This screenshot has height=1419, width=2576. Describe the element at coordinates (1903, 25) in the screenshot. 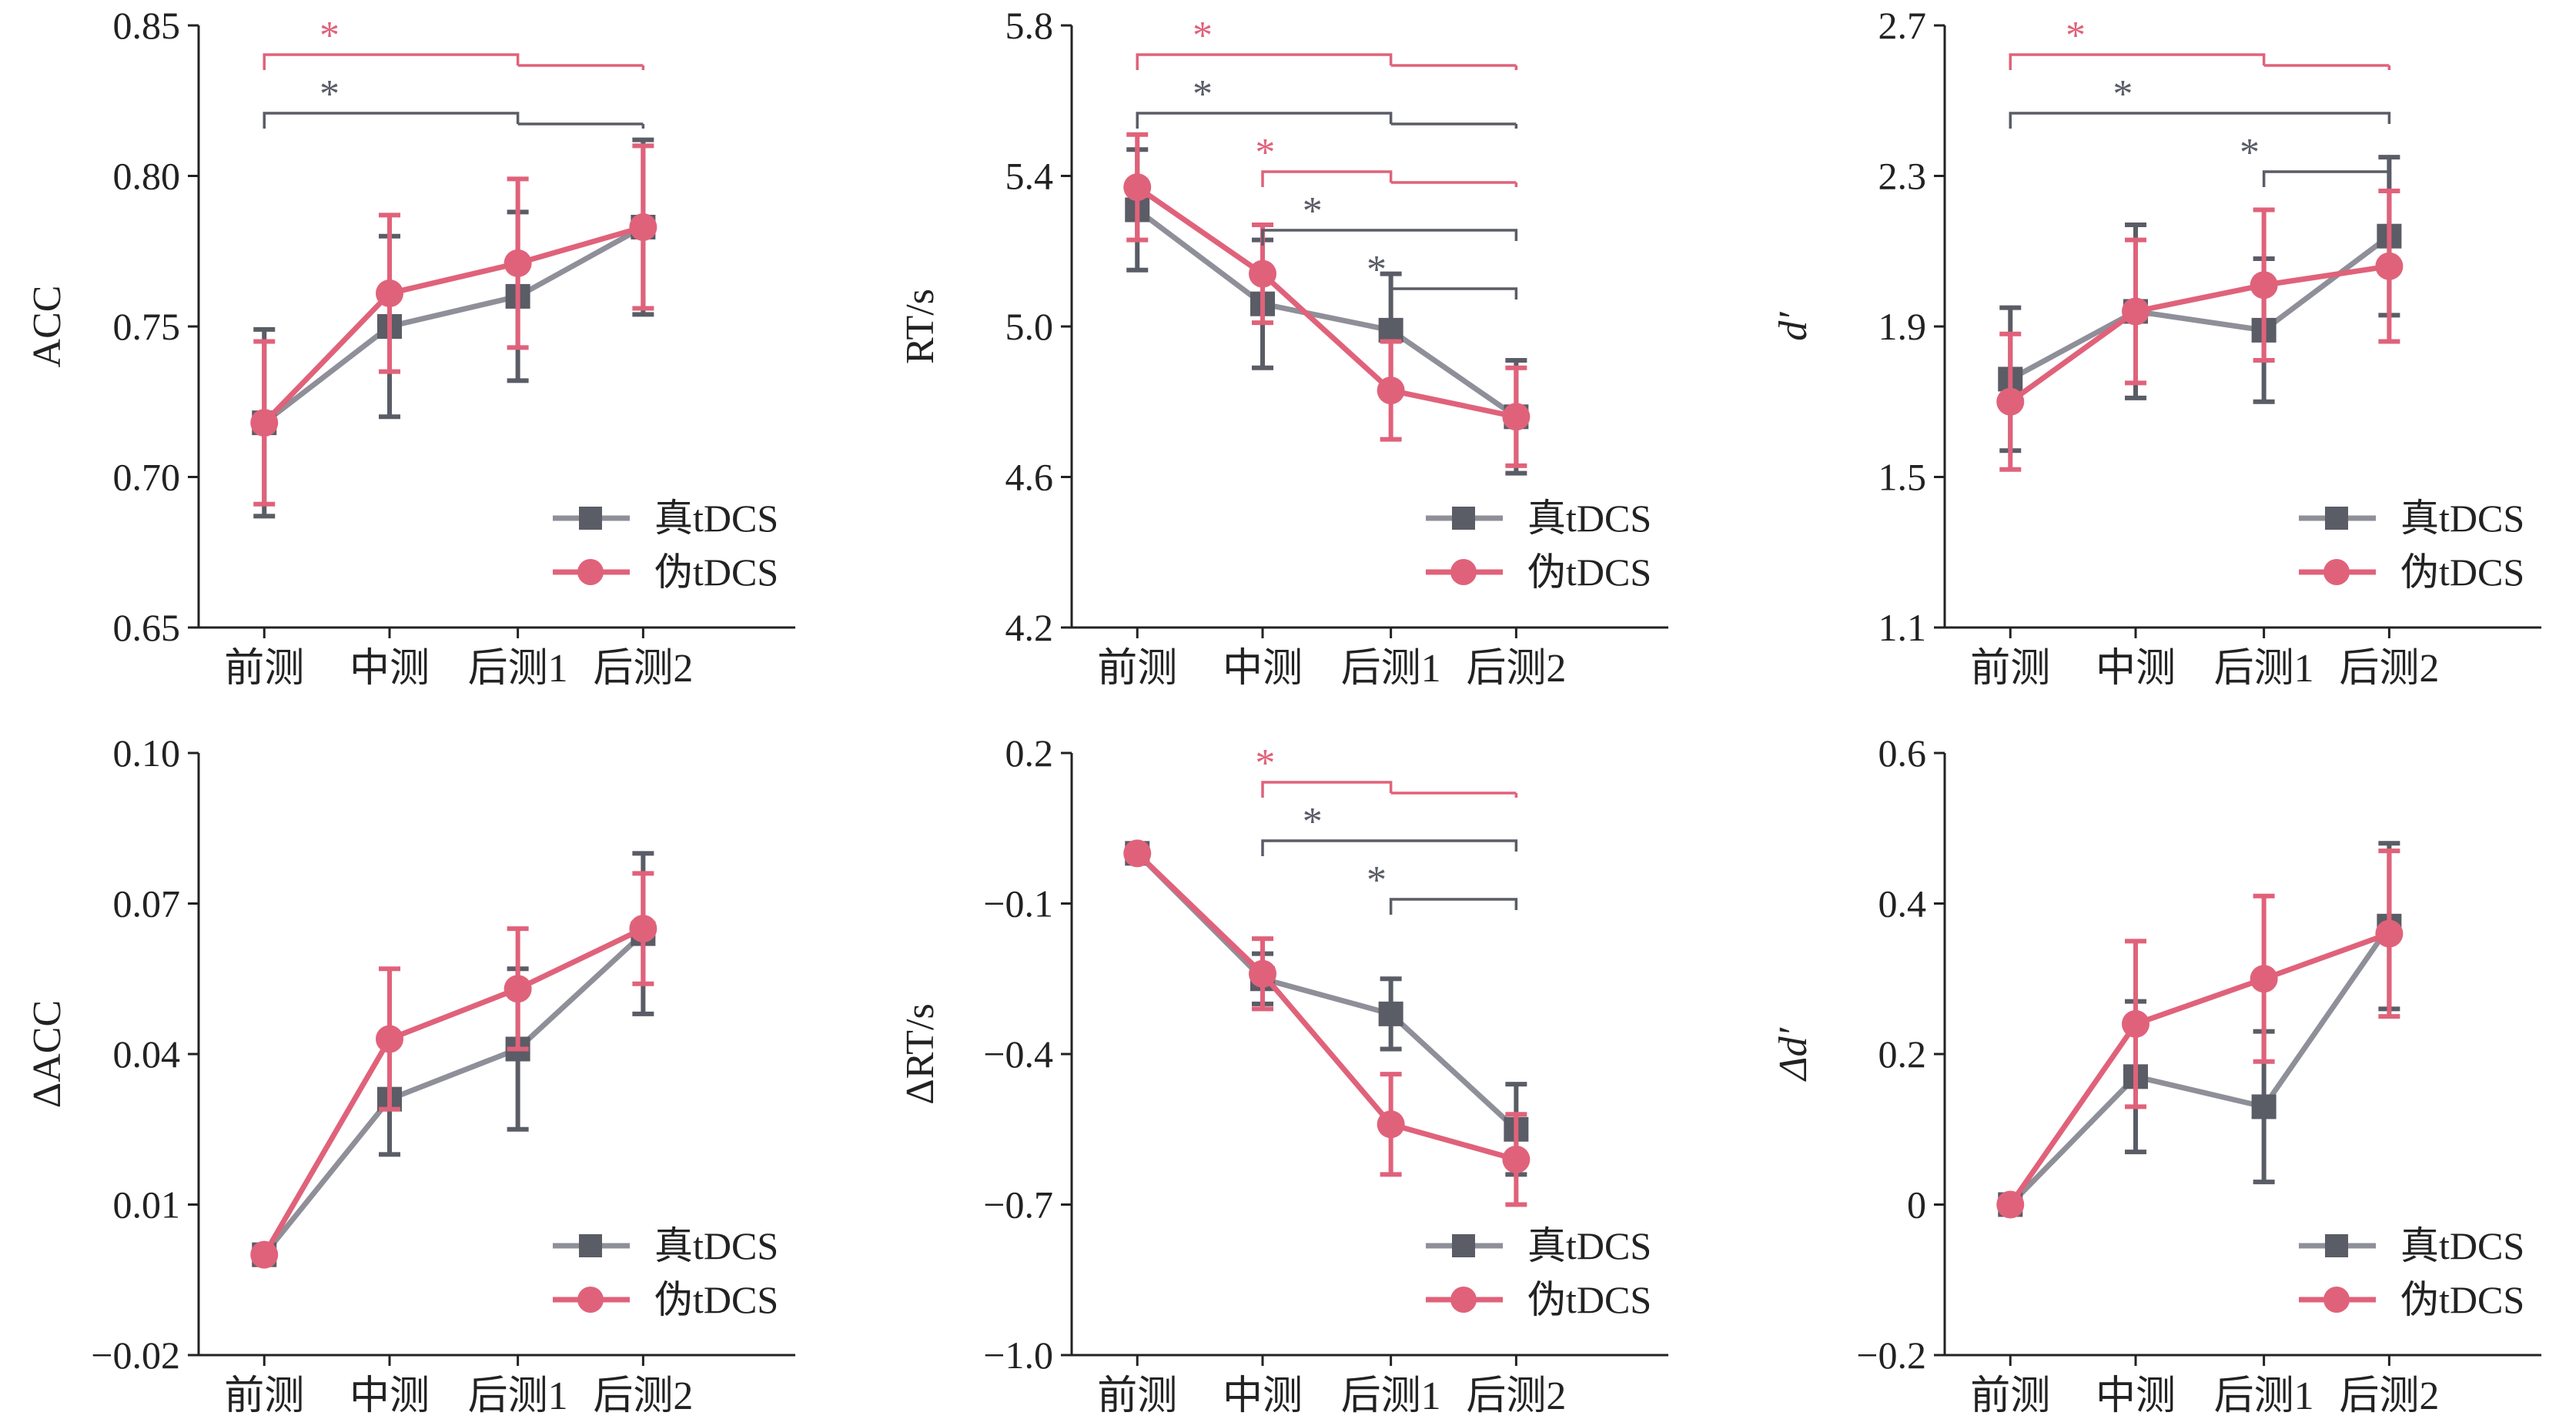

I see `y-tick-label: 2.7` at that location.